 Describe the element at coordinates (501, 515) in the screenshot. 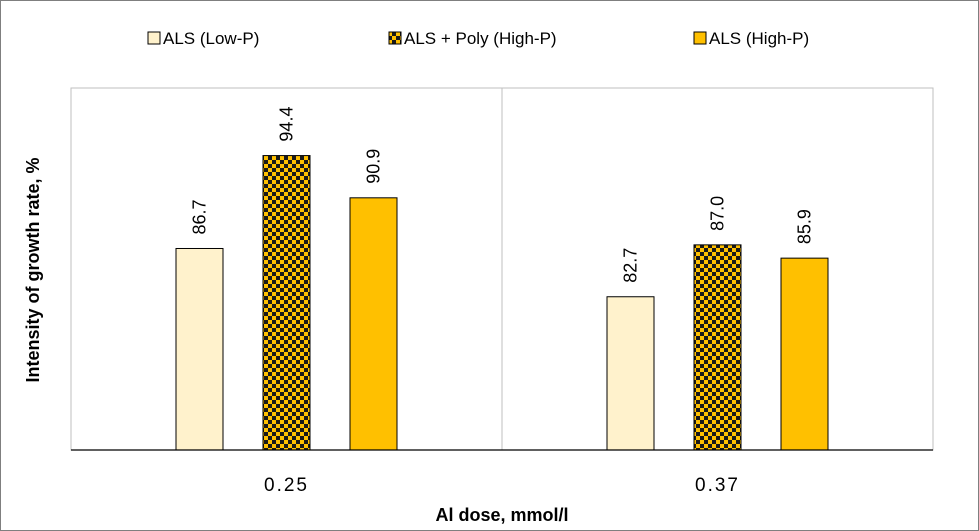

I see `x-axis-title: Al dose, mmol/l` at that location.